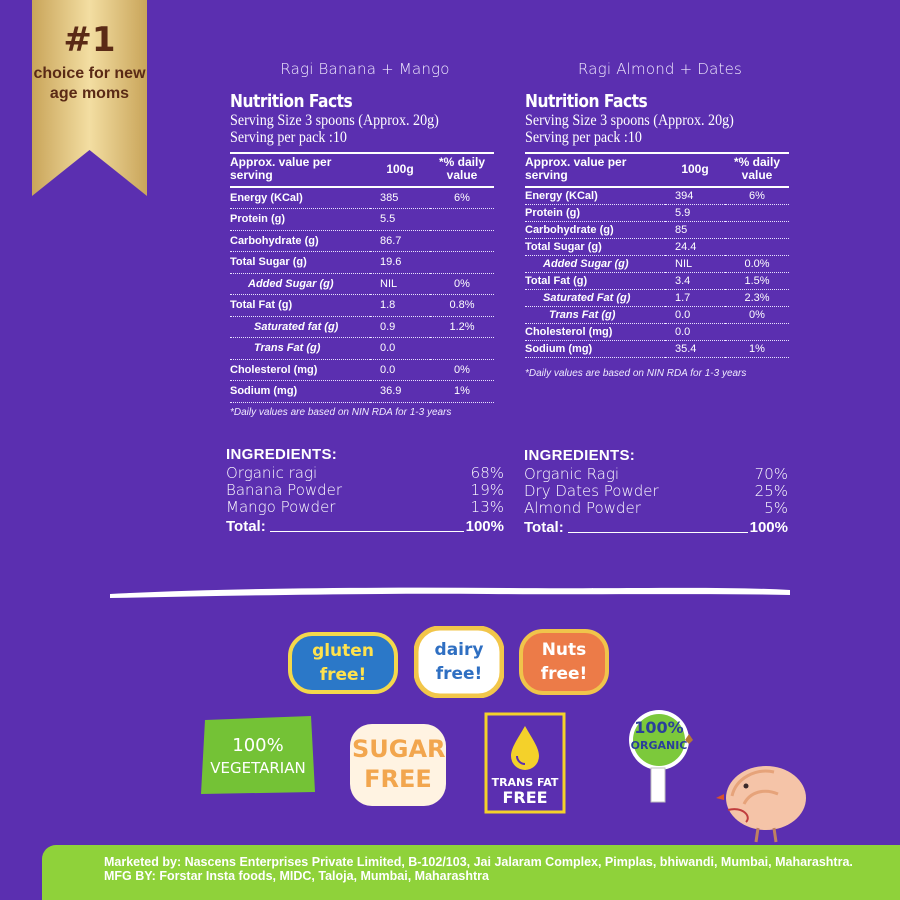  Describe the element at coordinates (400, 262) in the screenshot. I see `nutrient-value: 19.6` at that location.